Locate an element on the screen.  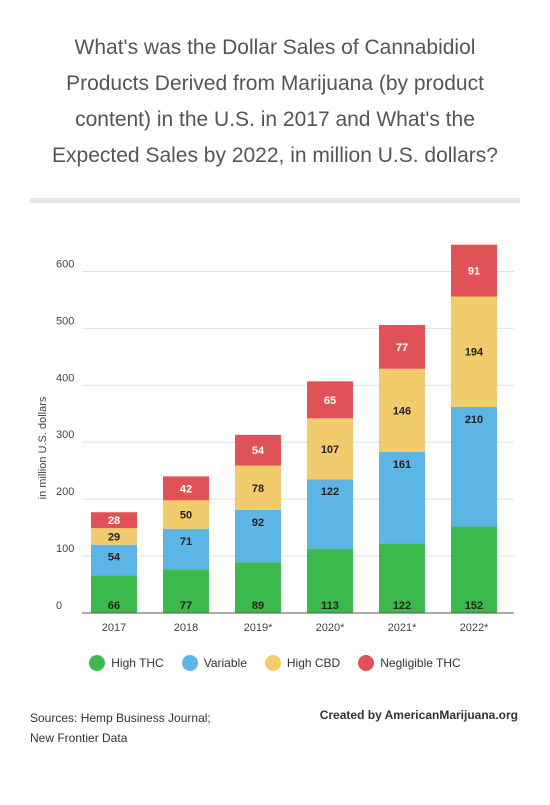
y-tick-label: 200 is located at coordinates (65, 492).